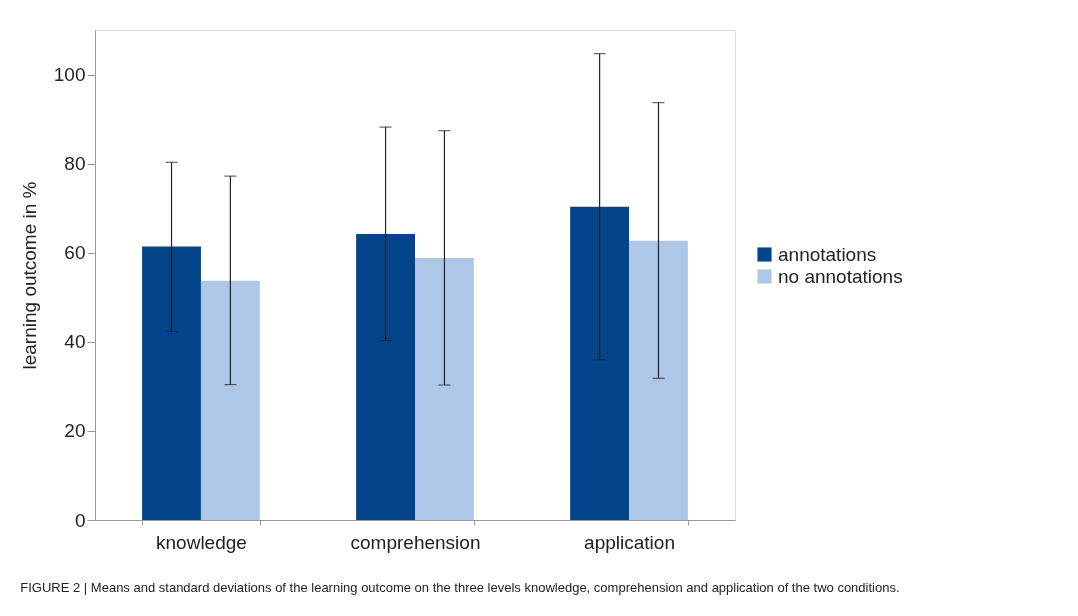 Image resolution: width=1078 pixels, height=616 pixels. What do you see at coordinates (69, 75) in the screenshot?
I see `y-tick-label: 100` at bounding box center [69, 75].